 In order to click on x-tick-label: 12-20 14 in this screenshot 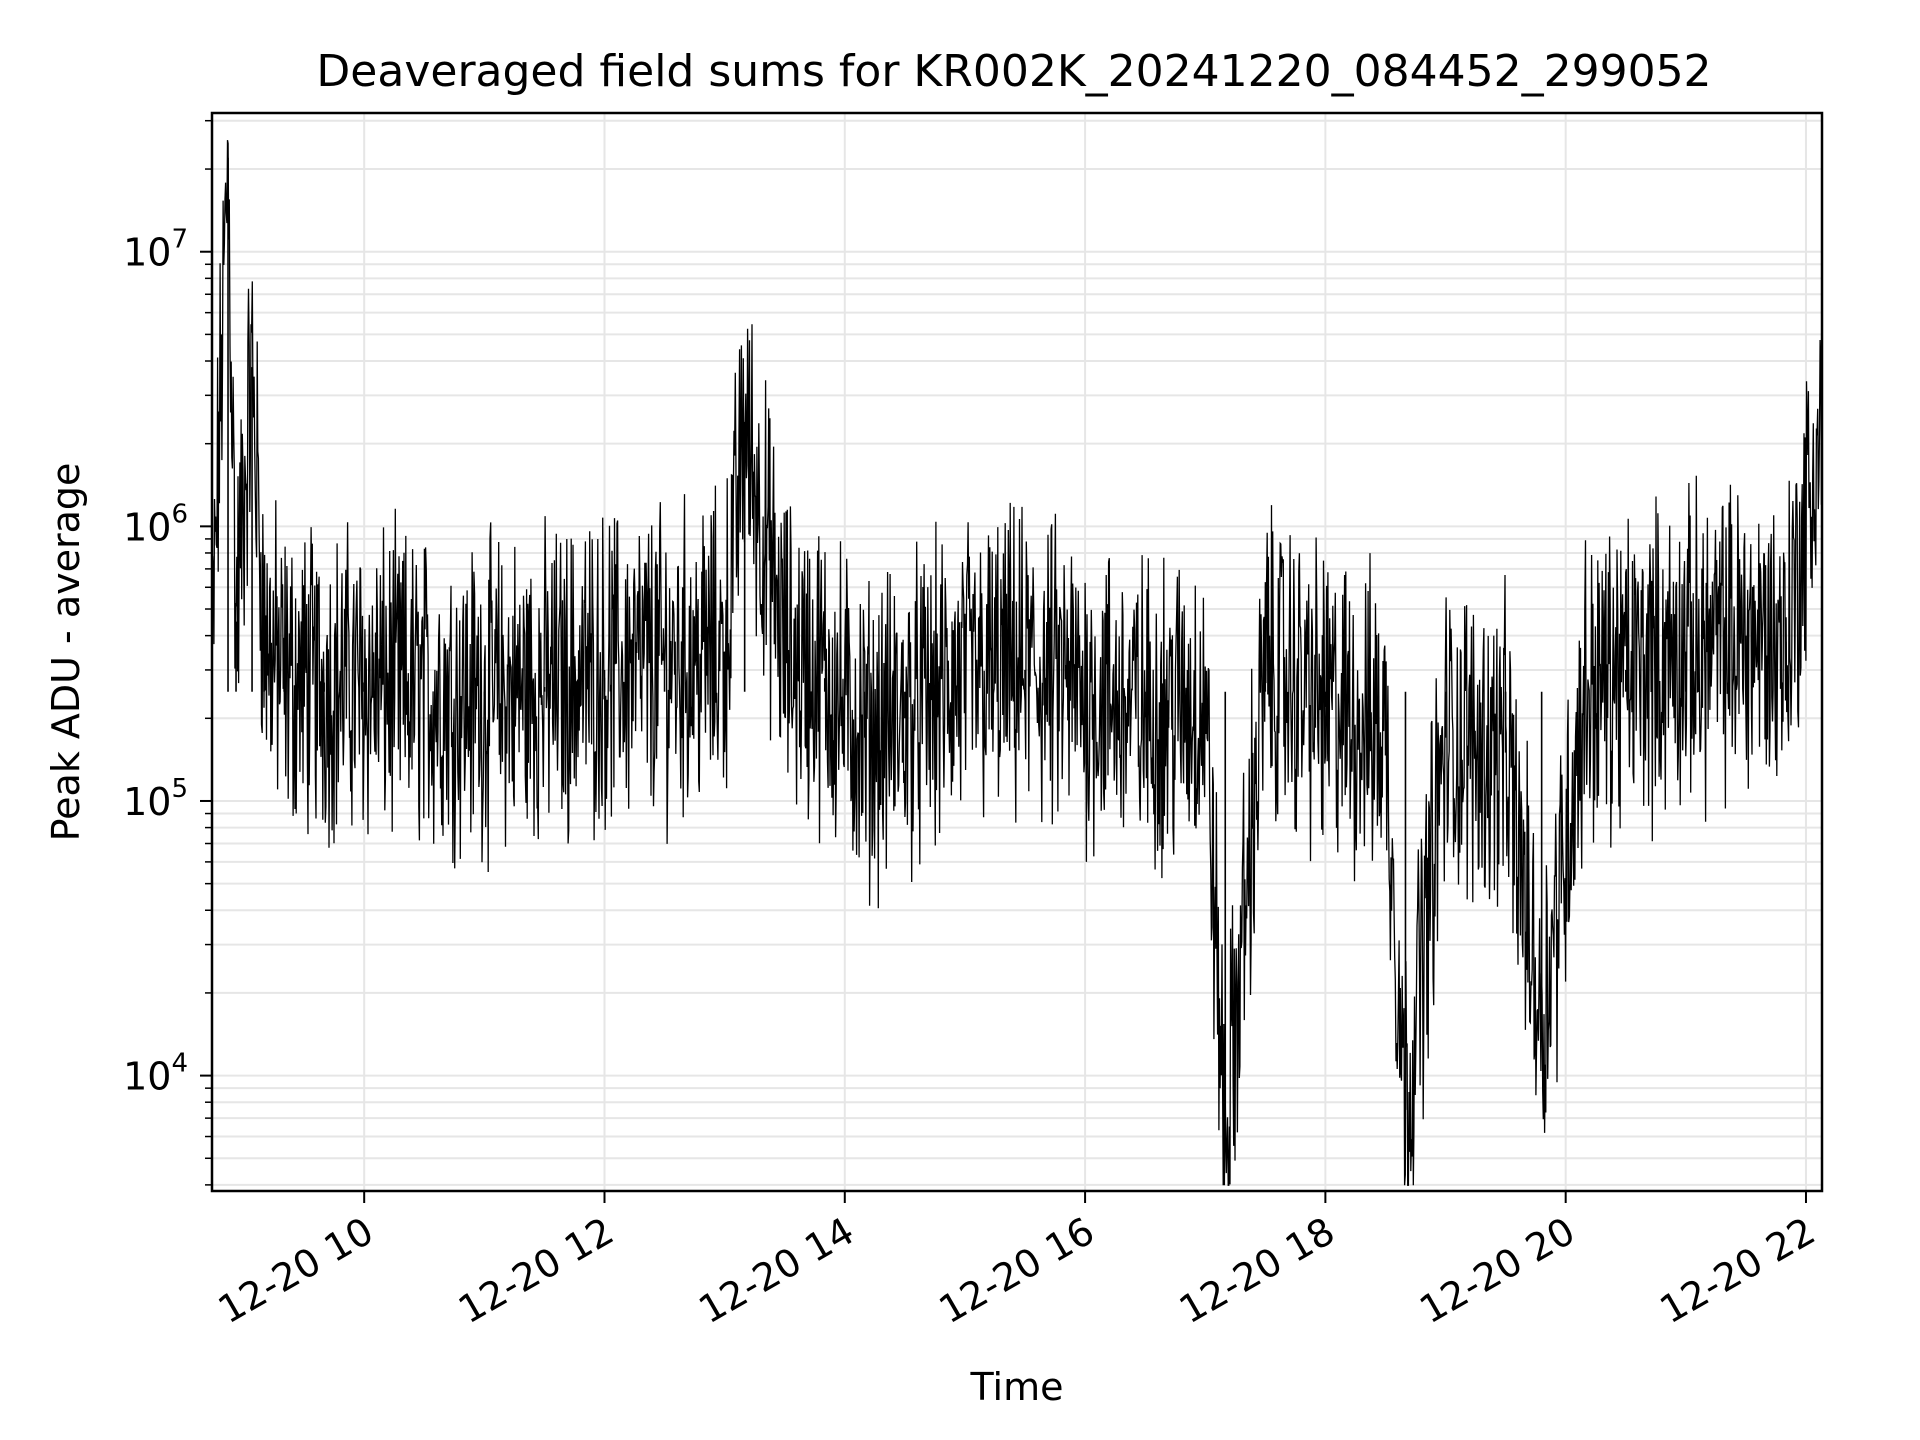, I will do `click(776, 1271)`.